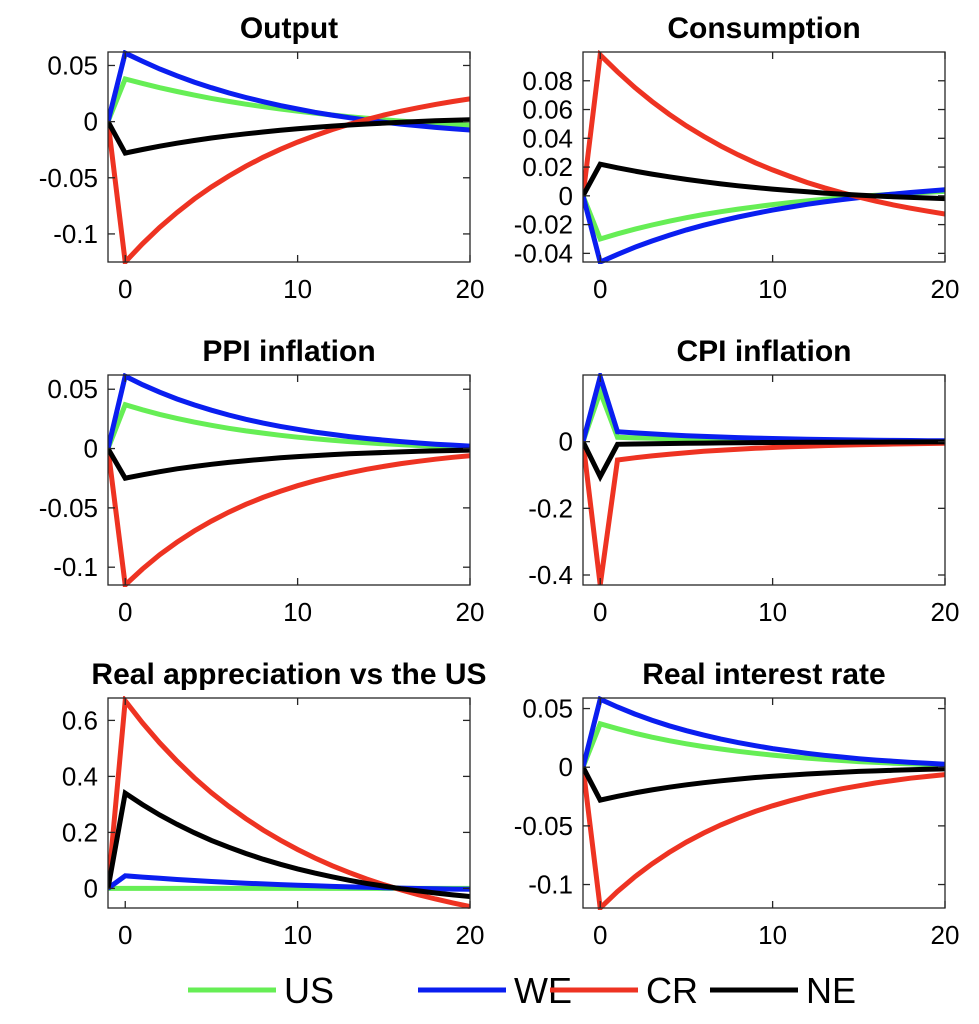  I want to click on y-tick-label: 0.6, so click(80, 720).